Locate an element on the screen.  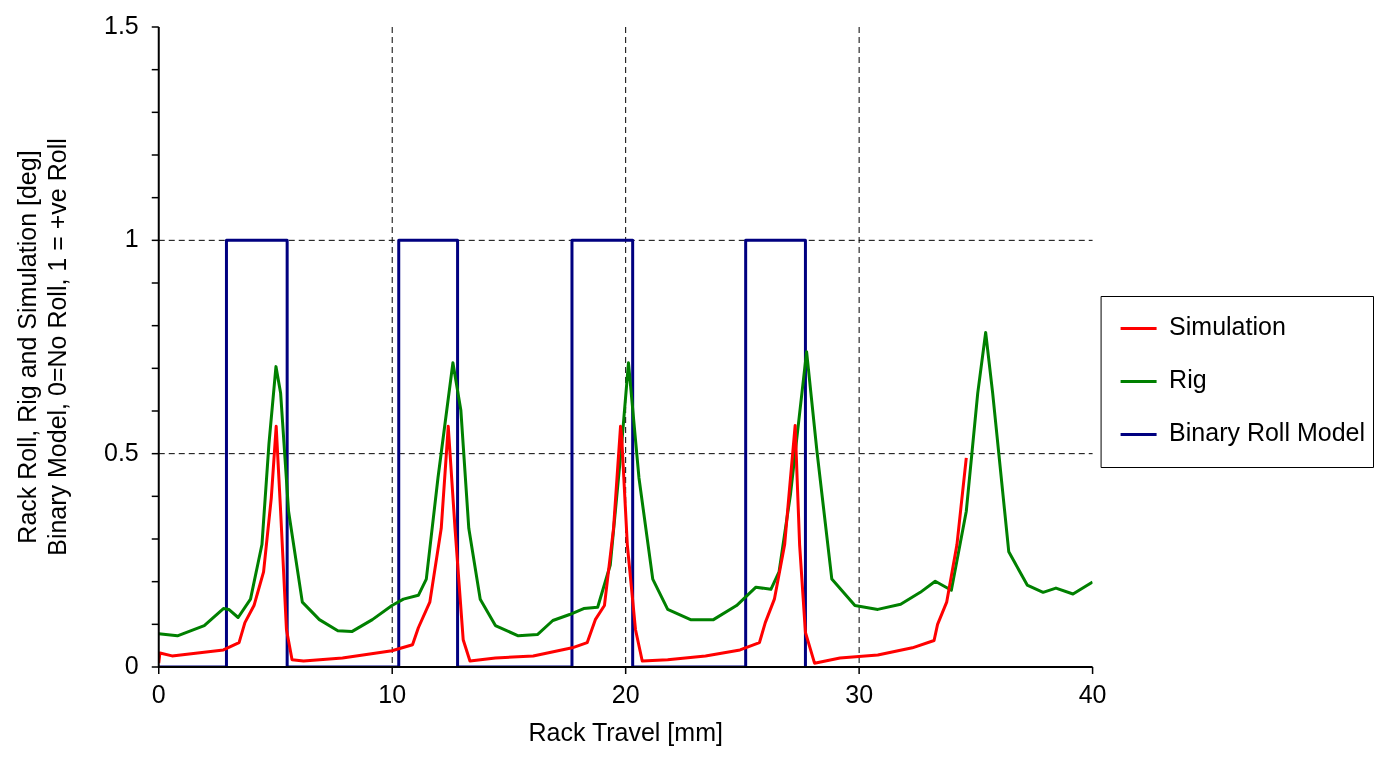
y-tick-label: 0 is located at coordinates (131, 664).